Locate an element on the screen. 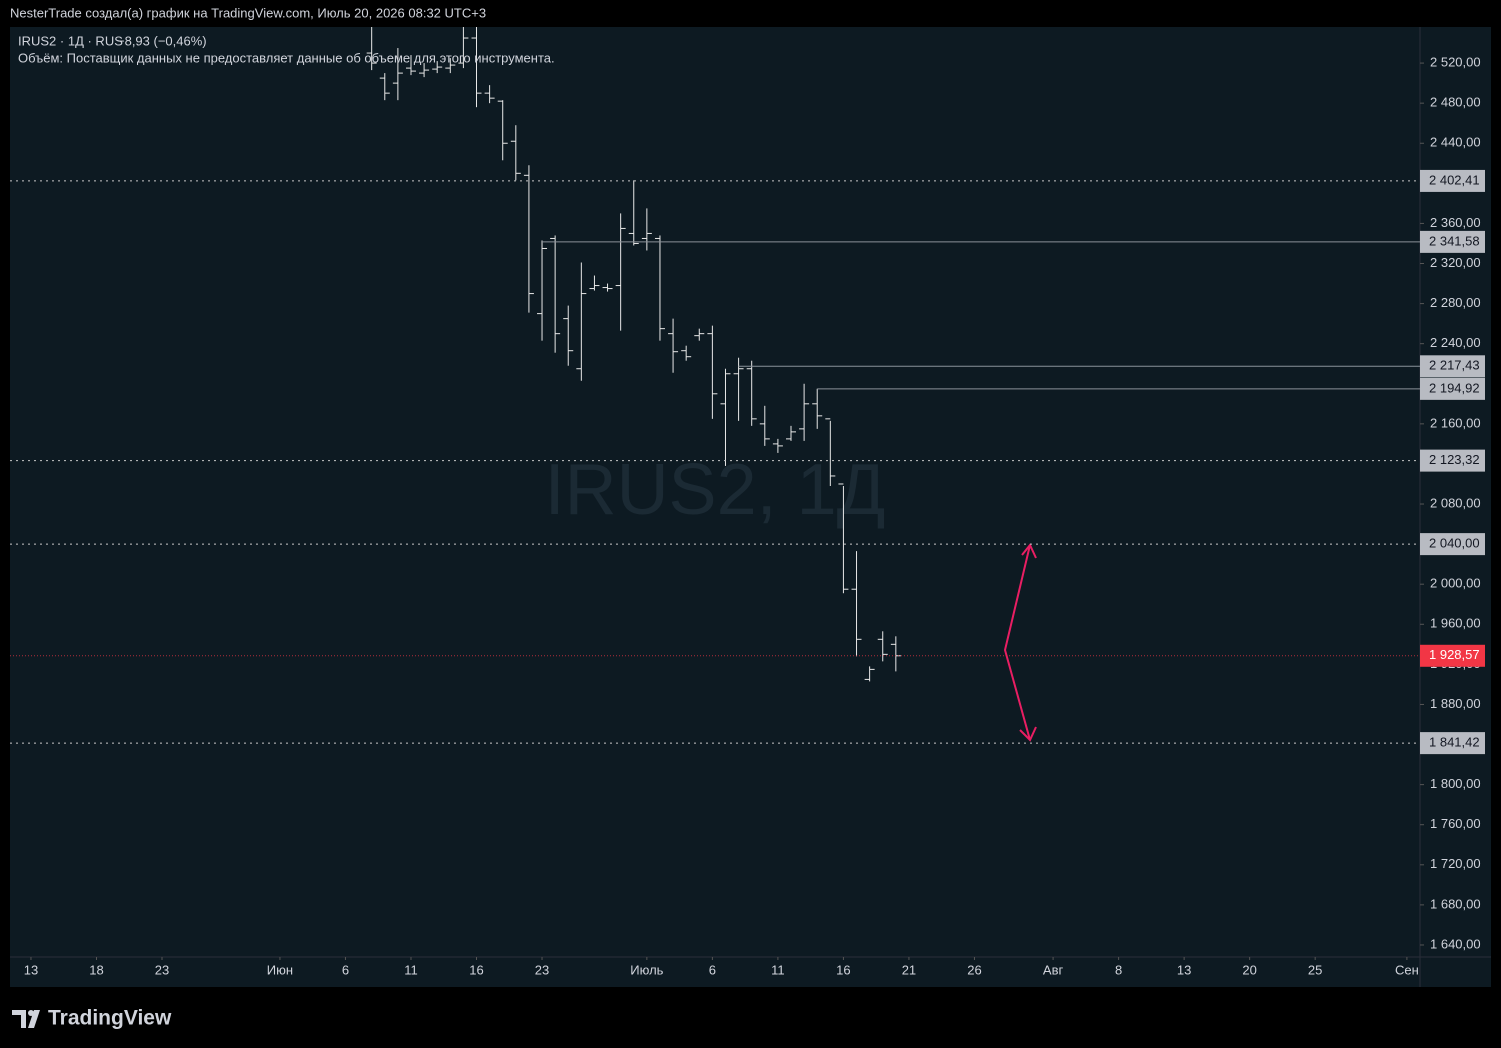  y-tick-label: 2 080,00 is located at coordinates (1455, 502).